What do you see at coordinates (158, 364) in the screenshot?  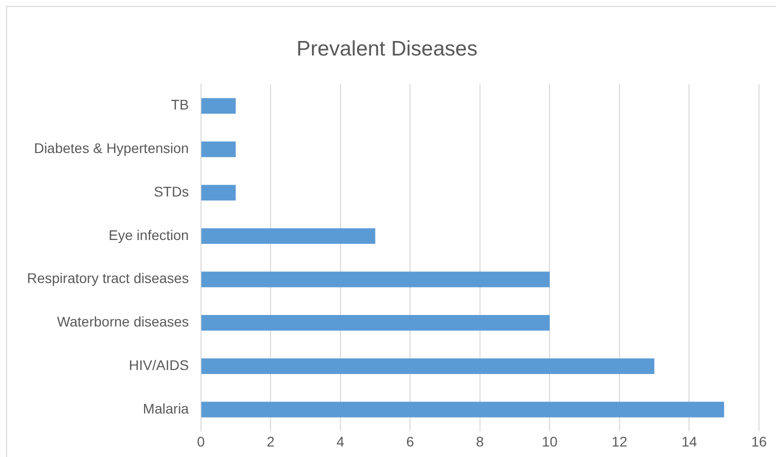 I see `y-tick-label: HIV/AIDS` at bounding box center [158, 364].